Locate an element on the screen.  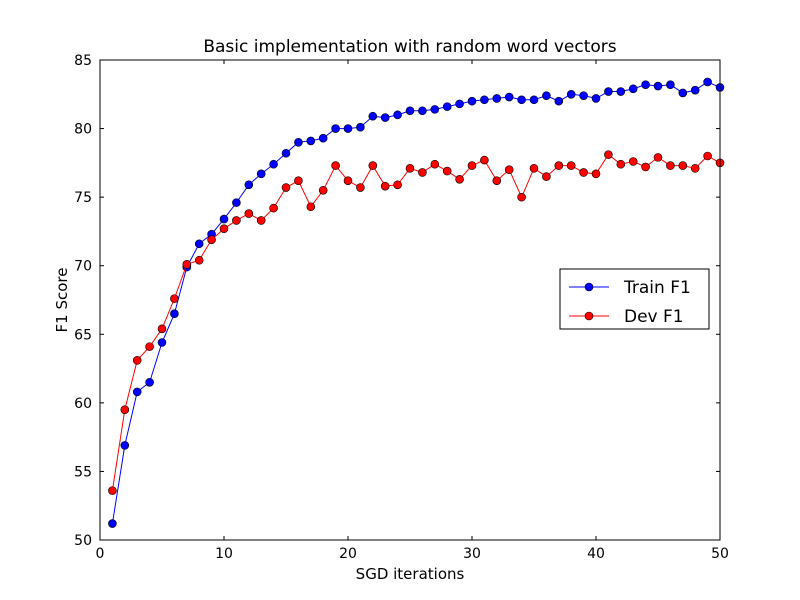
legend: Train F1 Dev F1 is located at coordinates (634, 299).